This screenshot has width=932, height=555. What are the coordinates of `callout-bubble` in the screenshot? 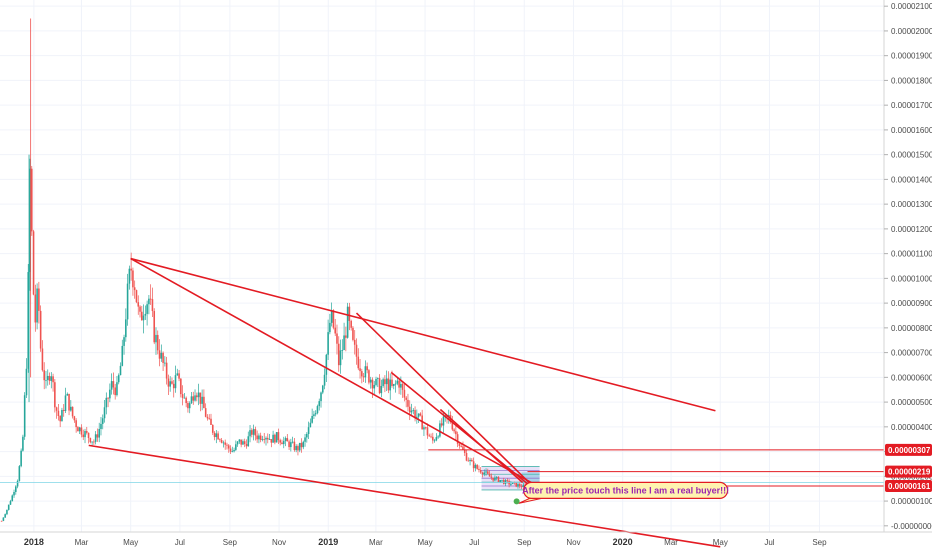 It's located at (626, 490).